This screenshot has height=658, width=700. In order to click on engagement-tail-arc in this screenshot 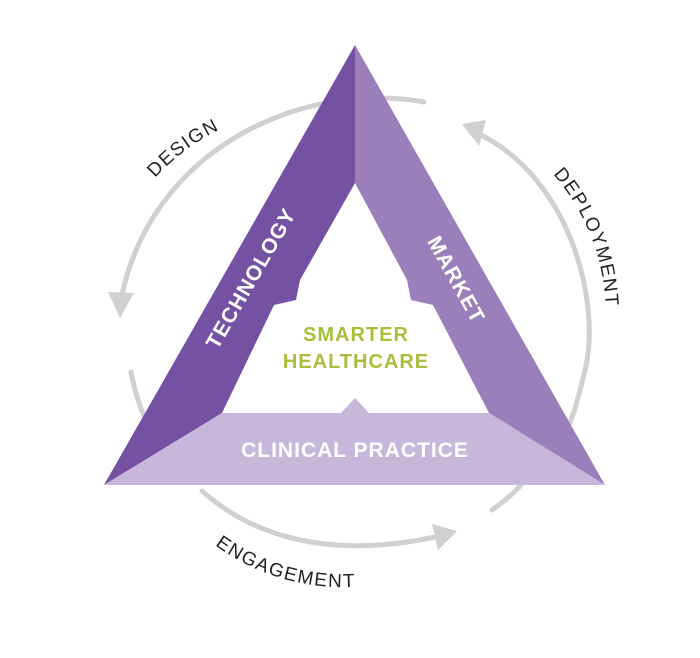, I will do `click(506, 498)`.